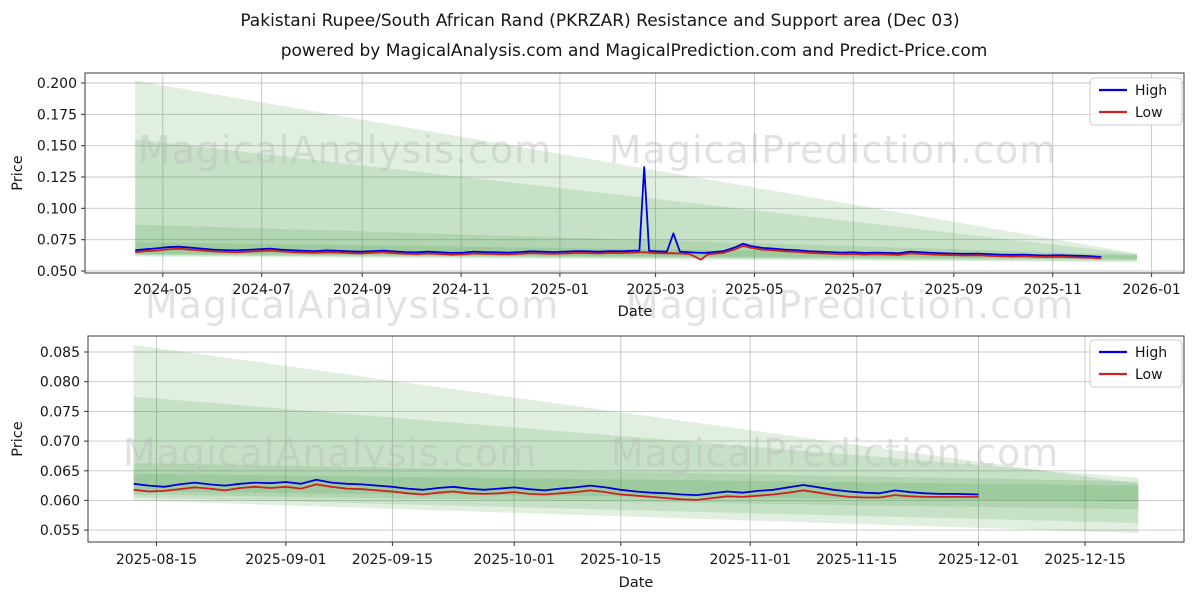  I want to click on x-tick-label: 2025-10-01, so click(514, 560).